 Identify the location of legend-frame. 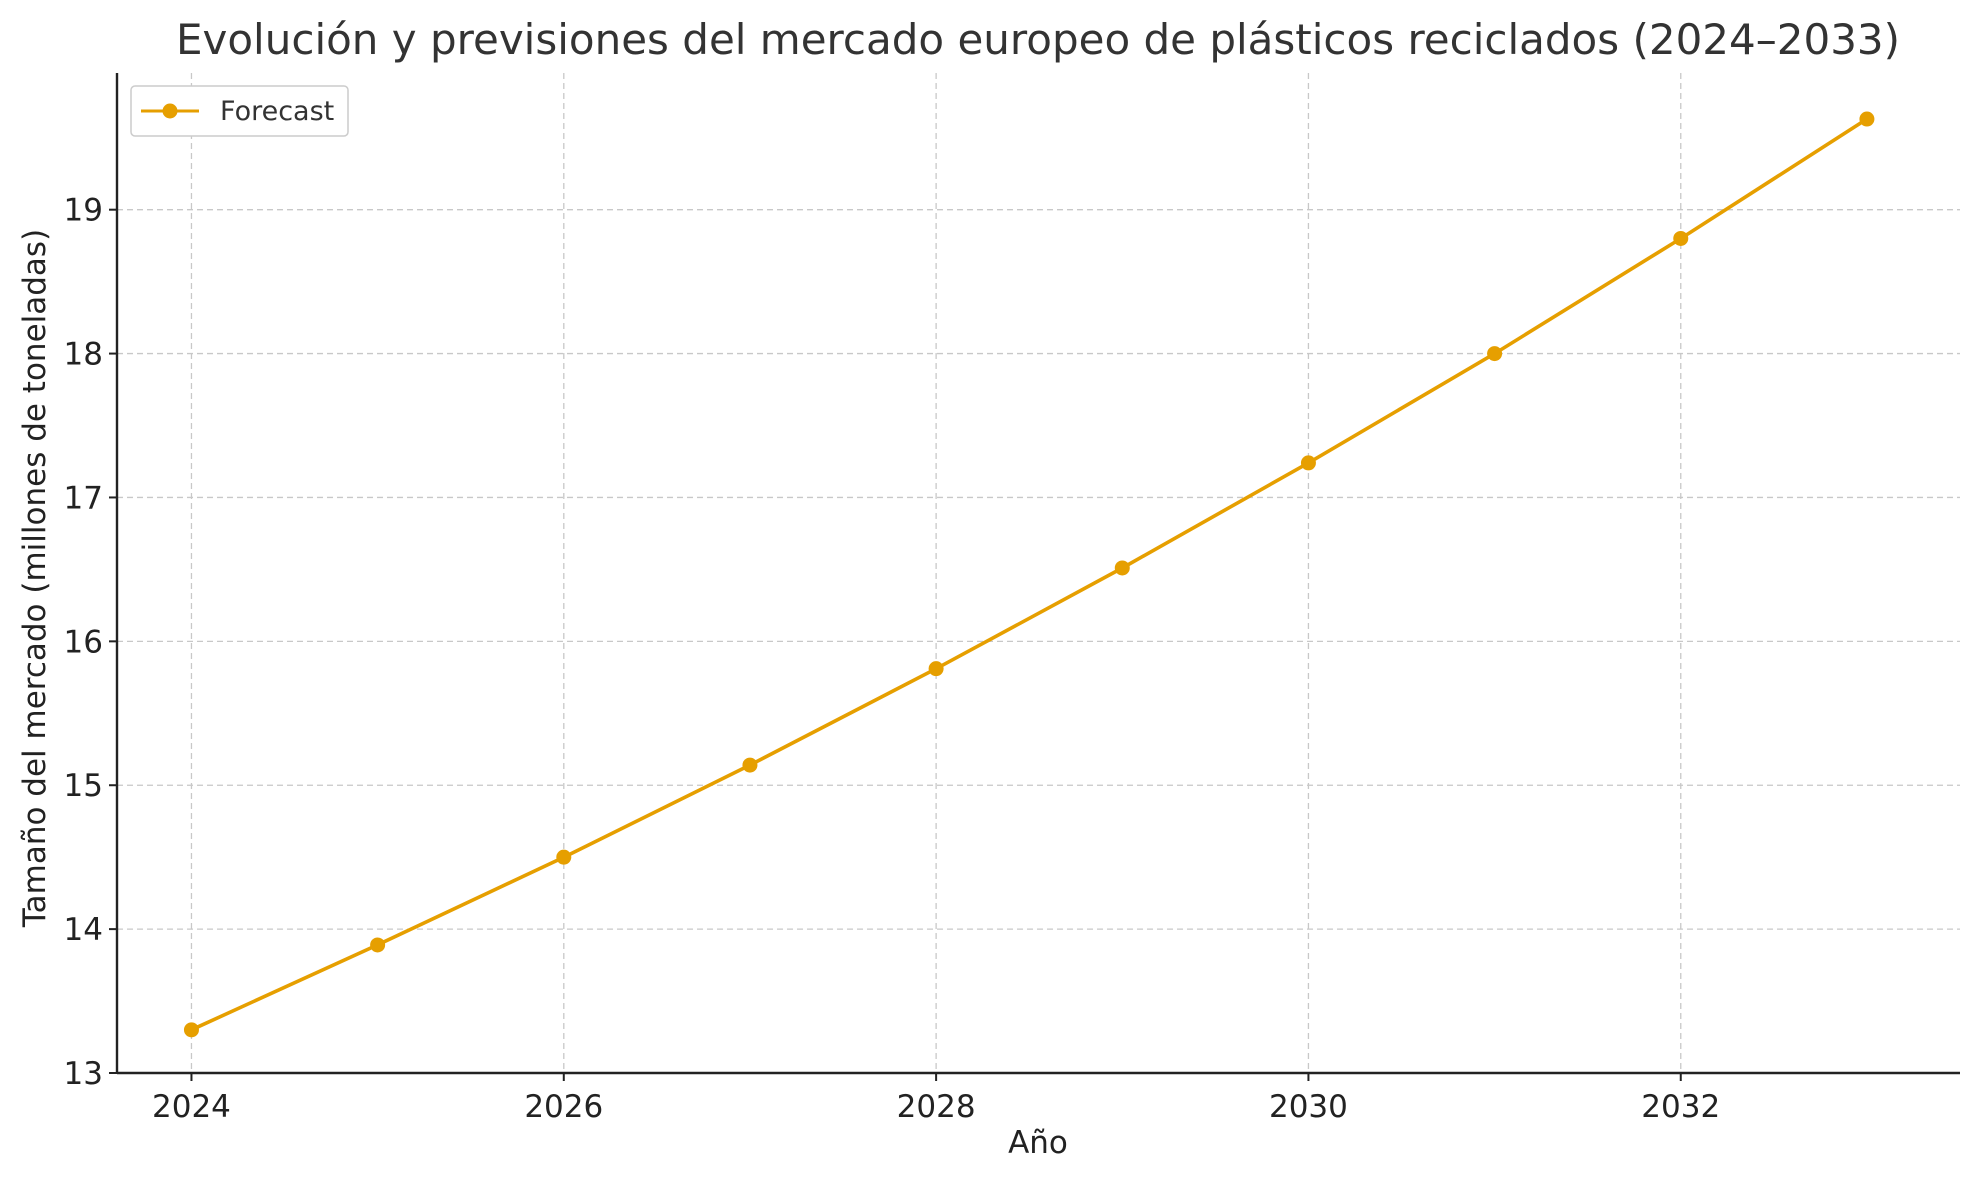
(239, 111).